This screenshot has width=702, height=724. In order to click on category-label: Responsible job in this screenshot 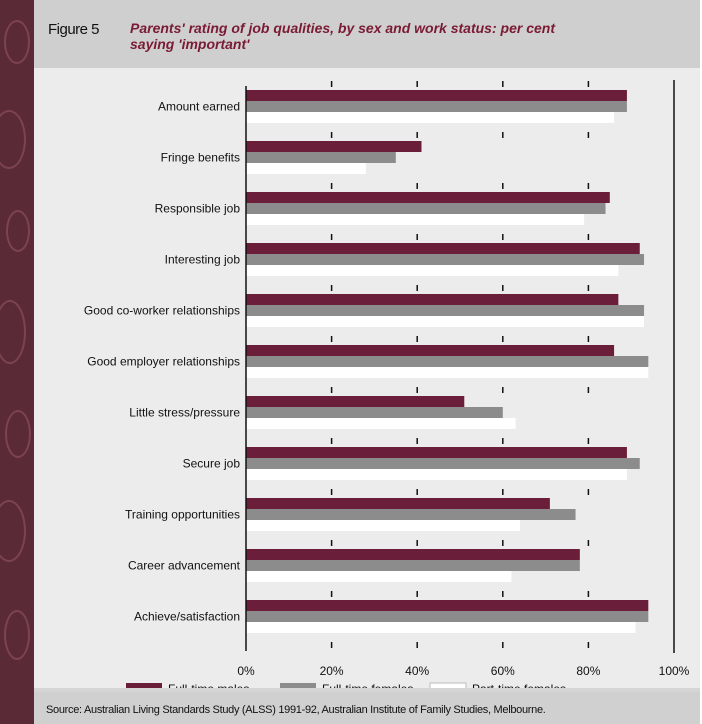, I will do `click(198, 209)`.